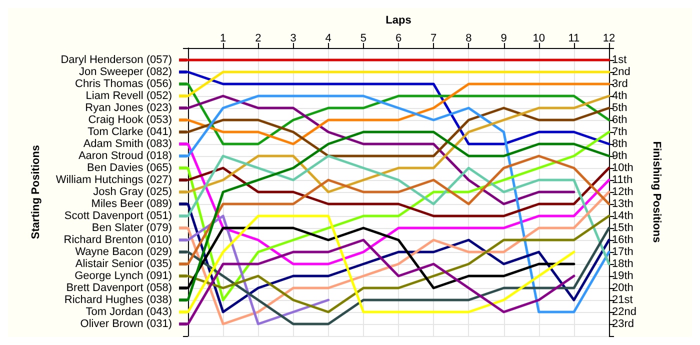 This screenshot has width=700, height=345. What do you see at coordinates (328, 38) in the screenshot?
I see `x-tick-label: 4` at bounding box center [328, 38].